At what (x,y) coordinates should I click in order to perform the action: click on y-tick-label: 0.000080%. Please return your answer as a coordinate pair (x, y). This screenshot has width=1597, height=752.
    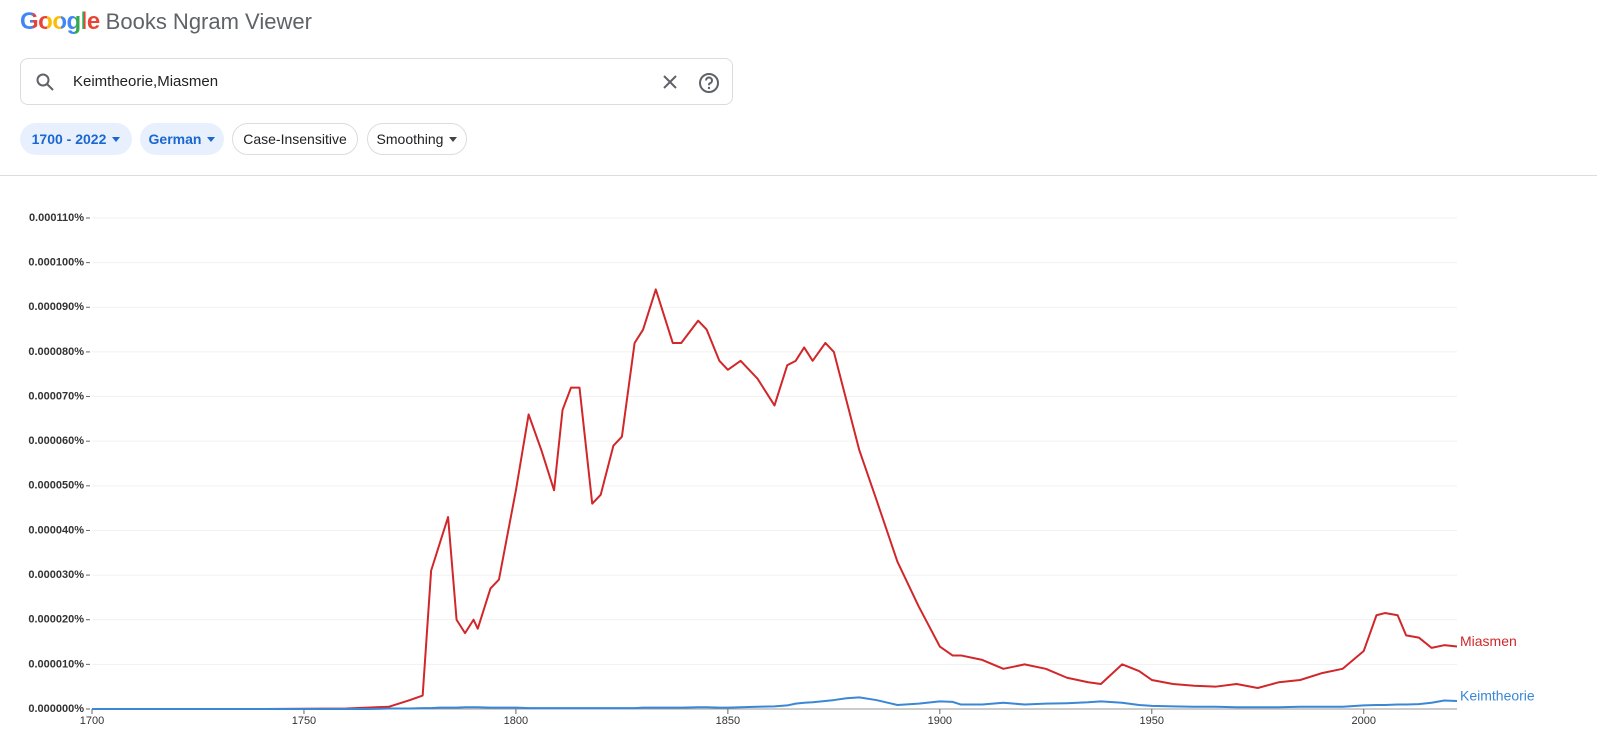
    Looking at the image, I should click on (56, 352).